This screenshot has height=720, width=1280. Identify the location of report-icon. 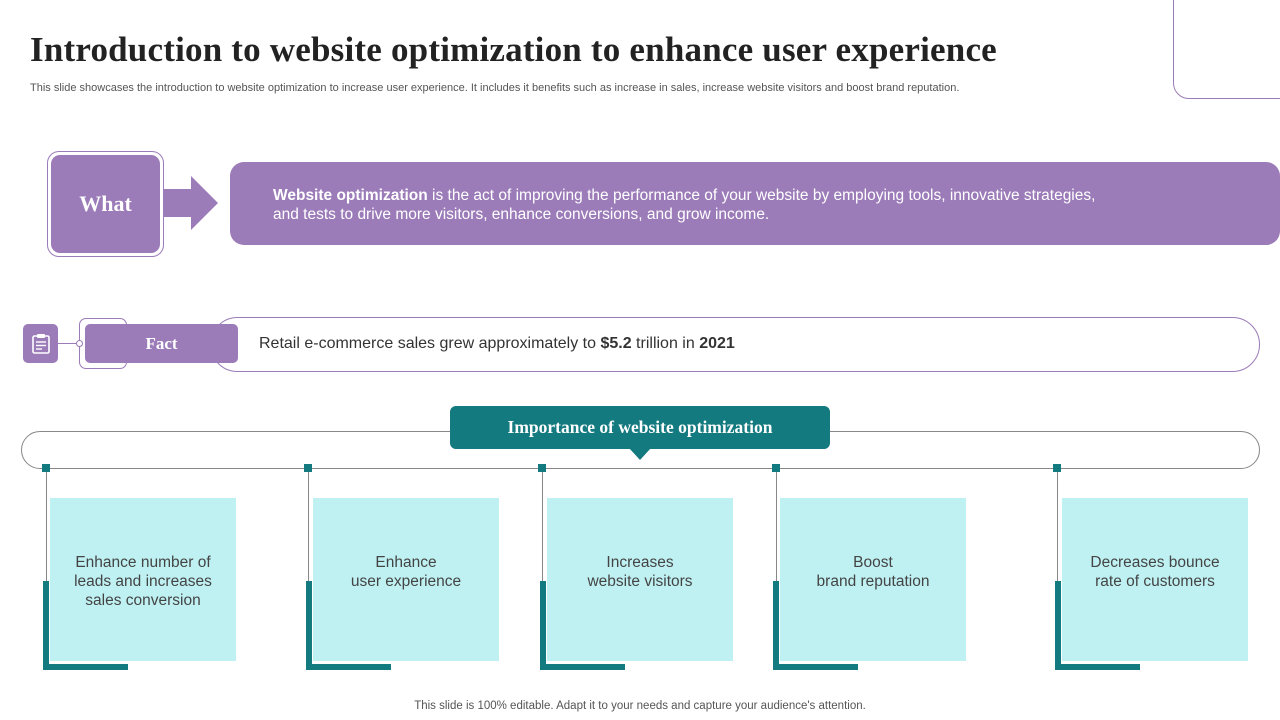
(40, 343).